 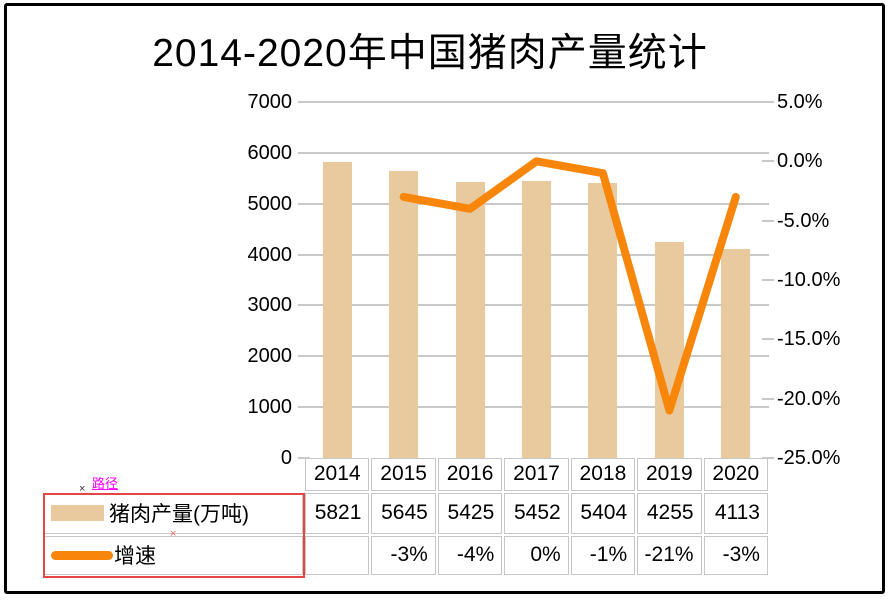 What do you see at coordinates (403, 513) in the screenshot?
I see `table-value-2015: 5645` at bounding box center [403, 513].